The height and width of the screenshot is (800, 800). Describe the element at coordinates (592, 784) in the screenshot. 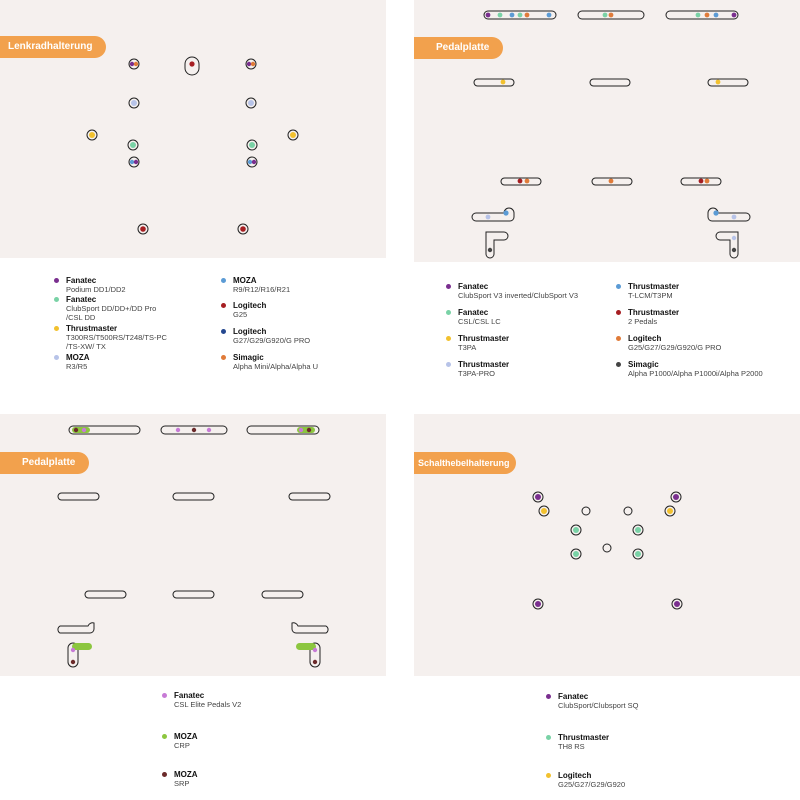

I see `legend-models: G25/G27/G29/G920` at that location.